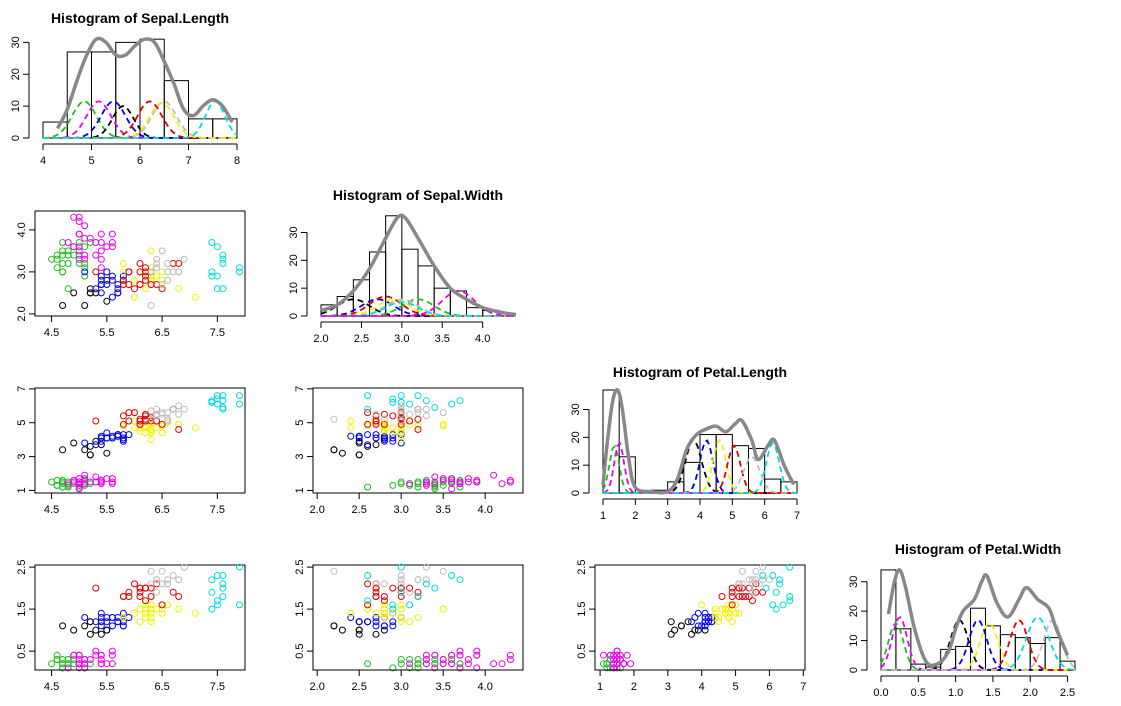  I want to click on x-tick-label: 3.5, so click(443, 510).